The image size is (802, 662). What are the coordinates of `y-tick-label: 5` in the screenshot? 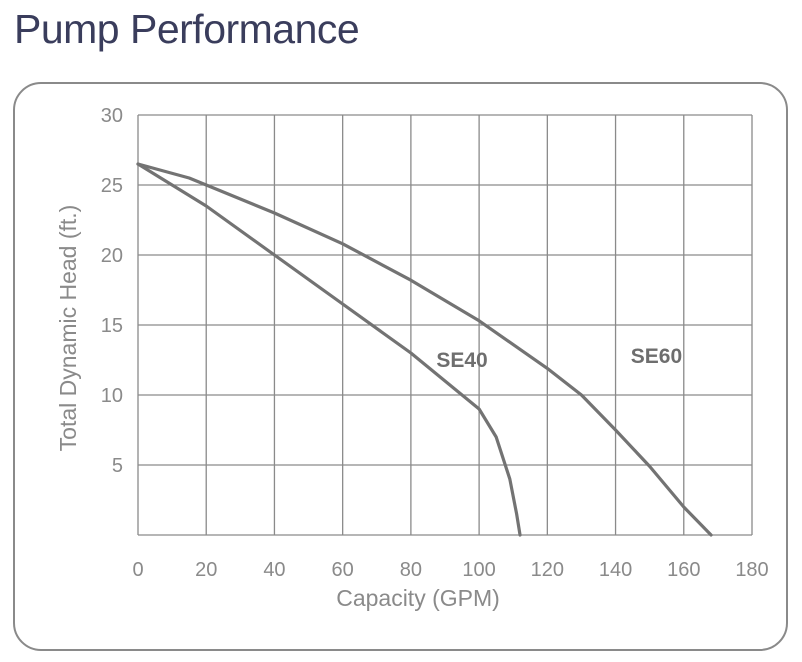 It's located at (117, 466).